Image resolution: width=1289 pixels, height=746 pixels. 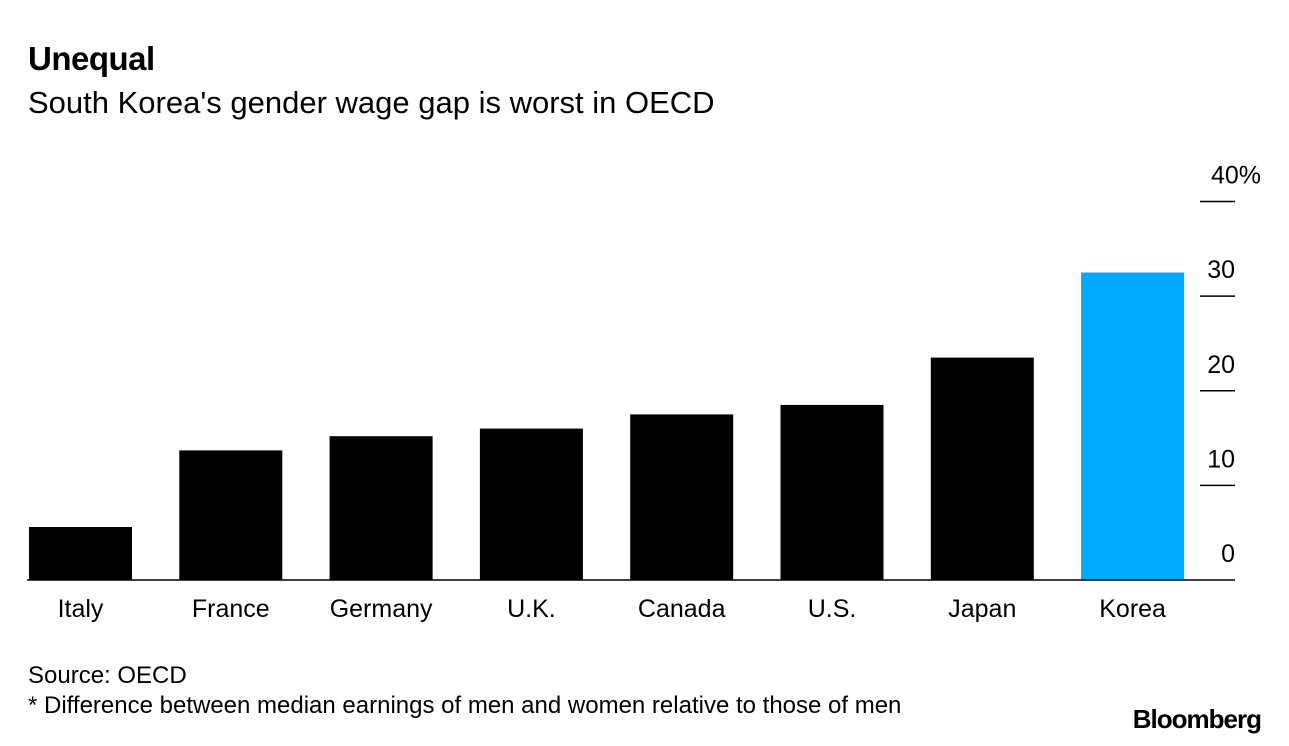 I want to click on bar-canada, so click(x=682, y=497).